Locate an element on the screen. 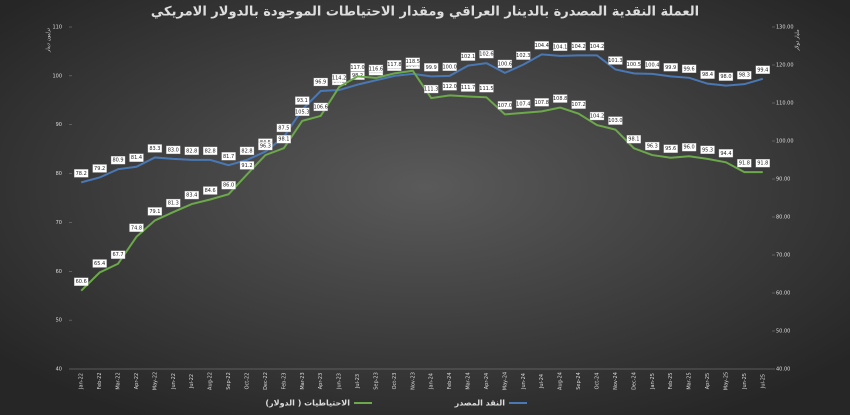  x-tick-label: Aug-24 is located at coordinates (561, 381).